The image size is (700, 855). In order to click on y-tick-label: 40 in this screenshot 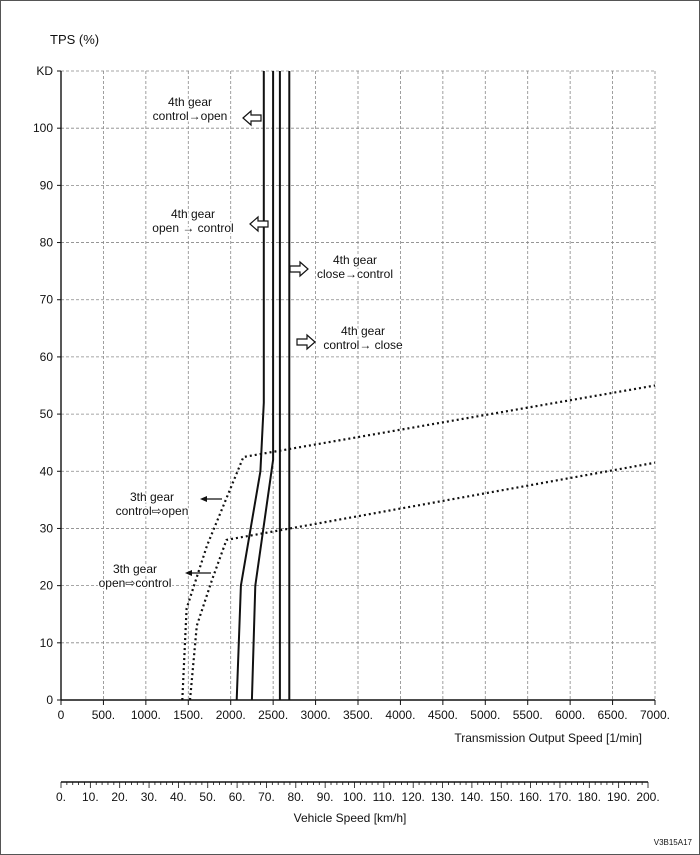, I will do `click(47, 471)`.